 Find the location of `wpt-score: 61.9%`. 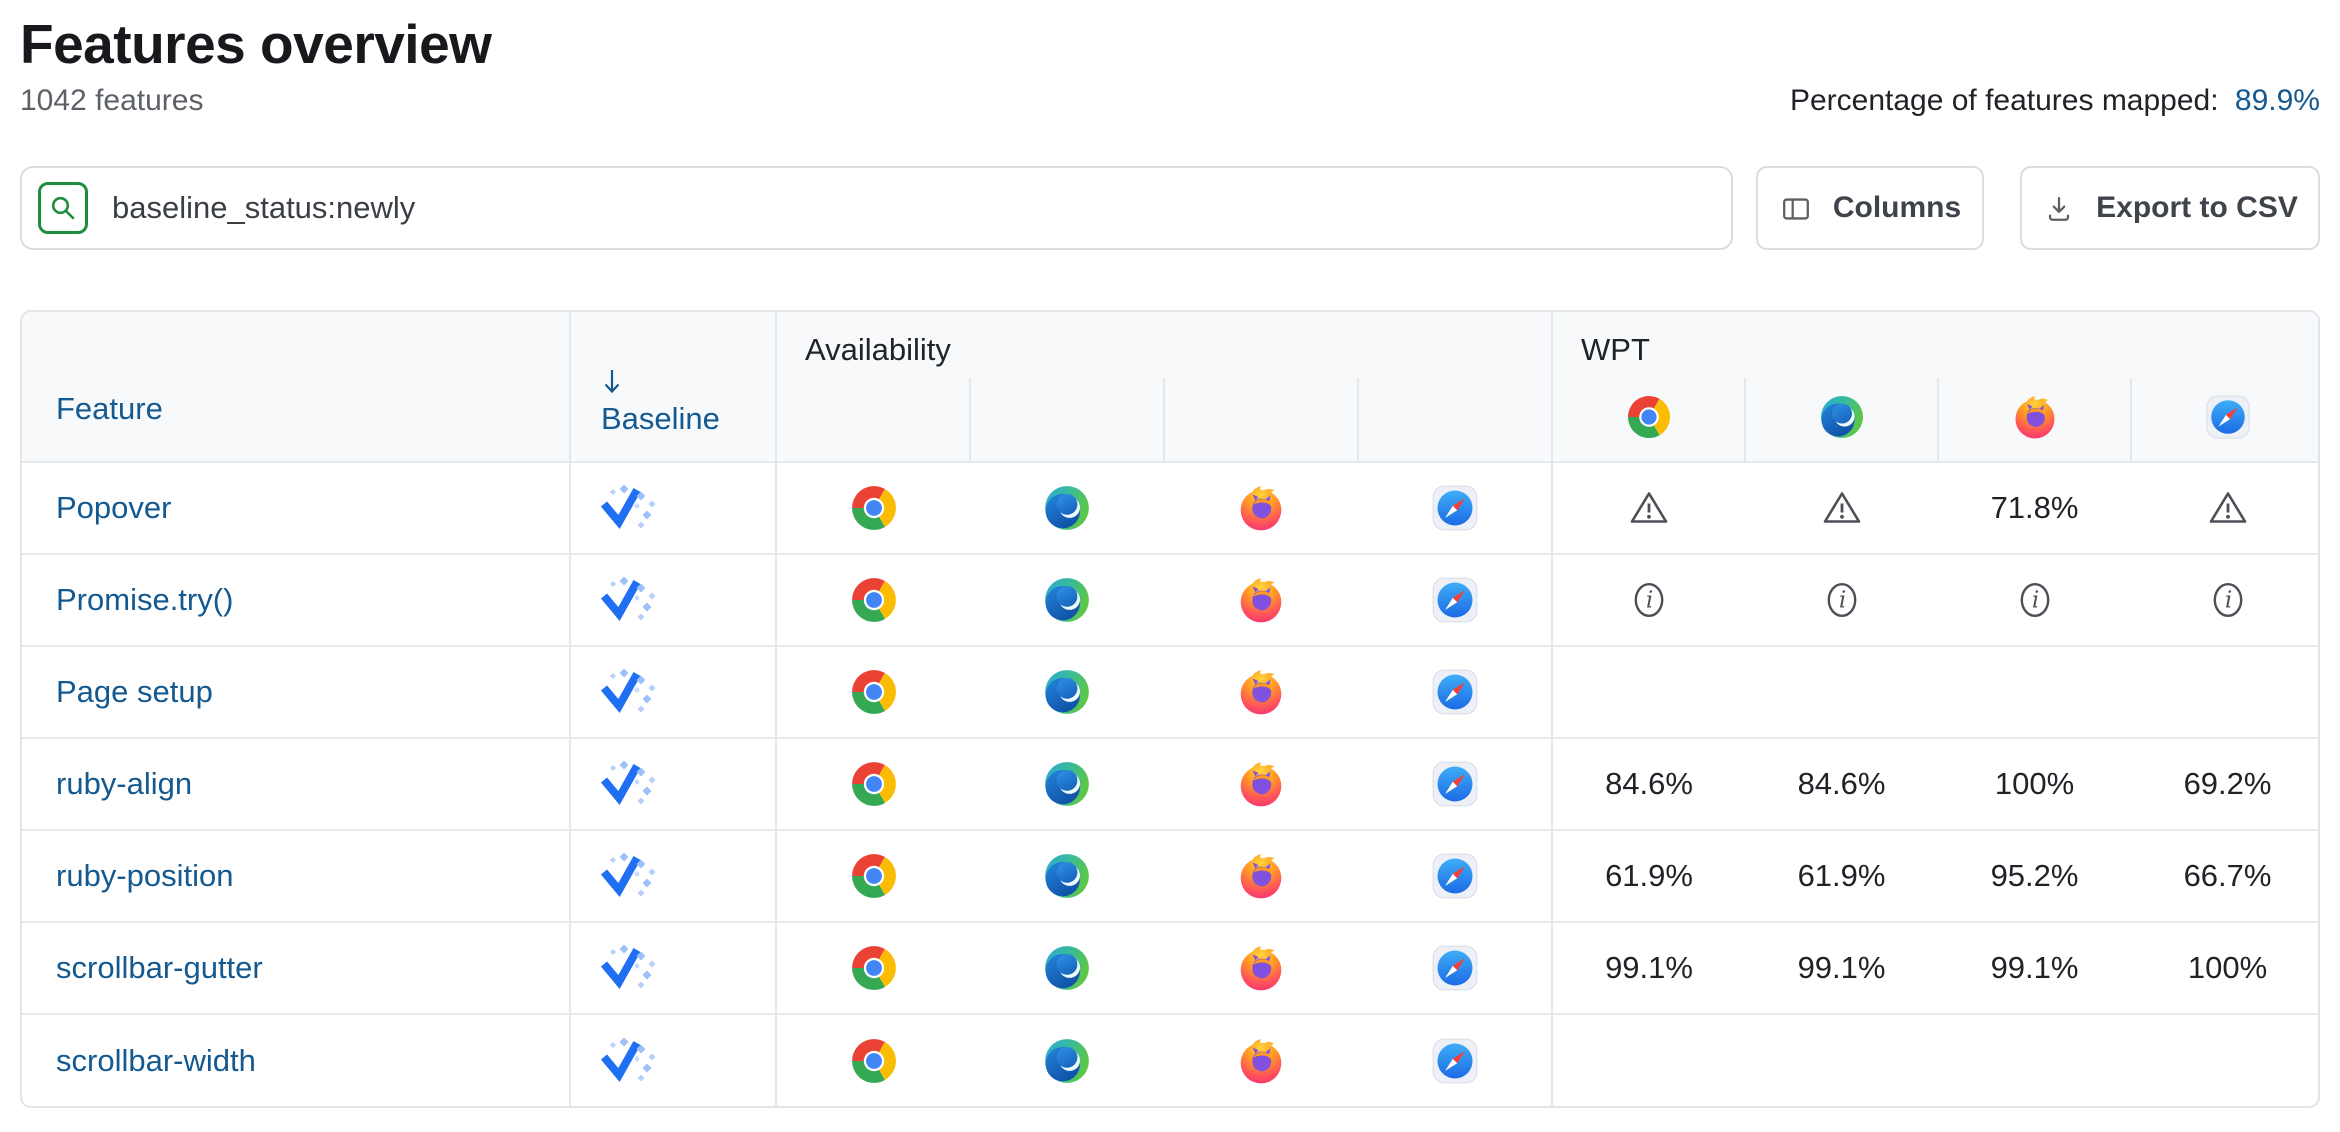

wpt-score: 61.9% is located at coordinates (1649, 875).